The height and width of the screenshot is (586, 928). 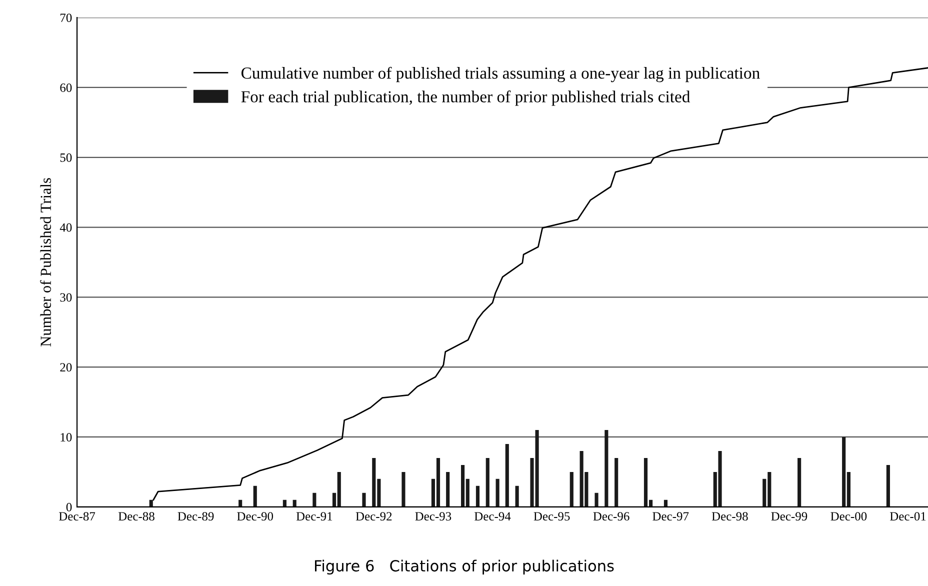 What do you see at coordinates (196, 516) in the screenshot?
I see `x-tick-label: Dec-89` at bounding box center [196, 516].